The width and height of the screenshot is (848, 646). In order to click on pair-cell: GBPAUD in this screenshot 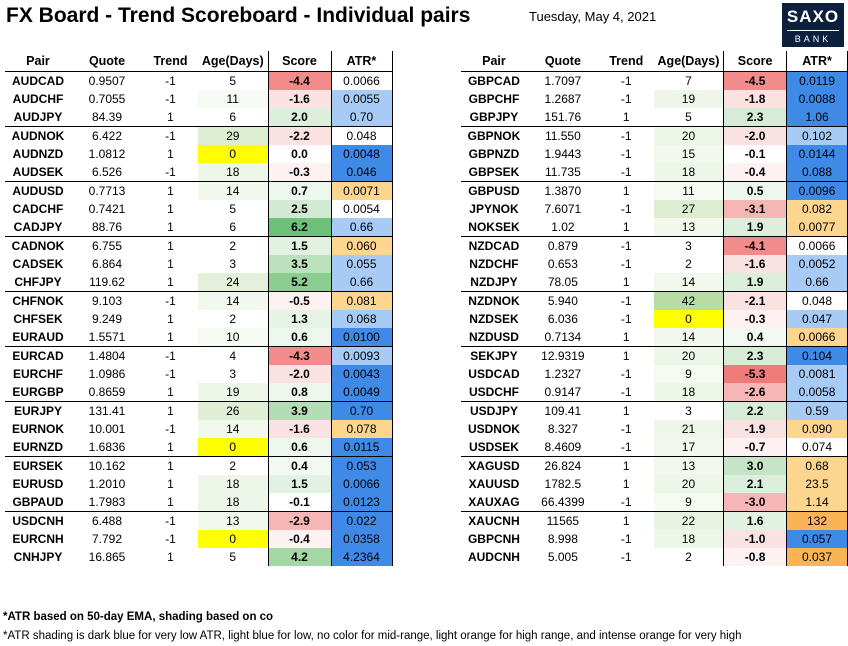, I will do `click(38, 502)`.